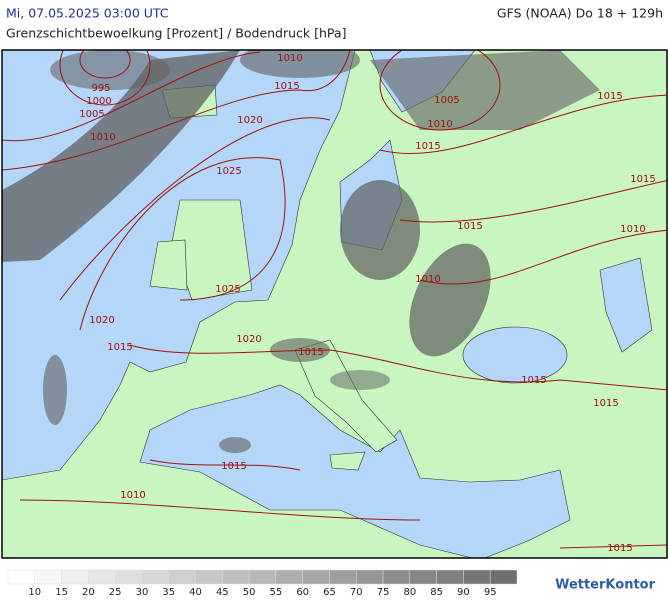  What do you see at coordinates (249, 592) in the screenshot?
I see `legend-label: 50` at bounding box center [249, 592].